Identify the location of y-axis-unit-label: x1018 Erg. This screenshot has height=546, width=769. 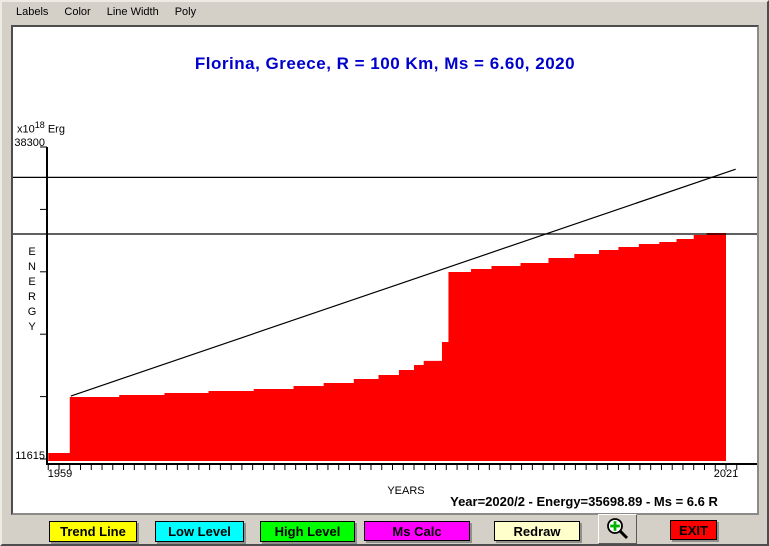
(41, 128).